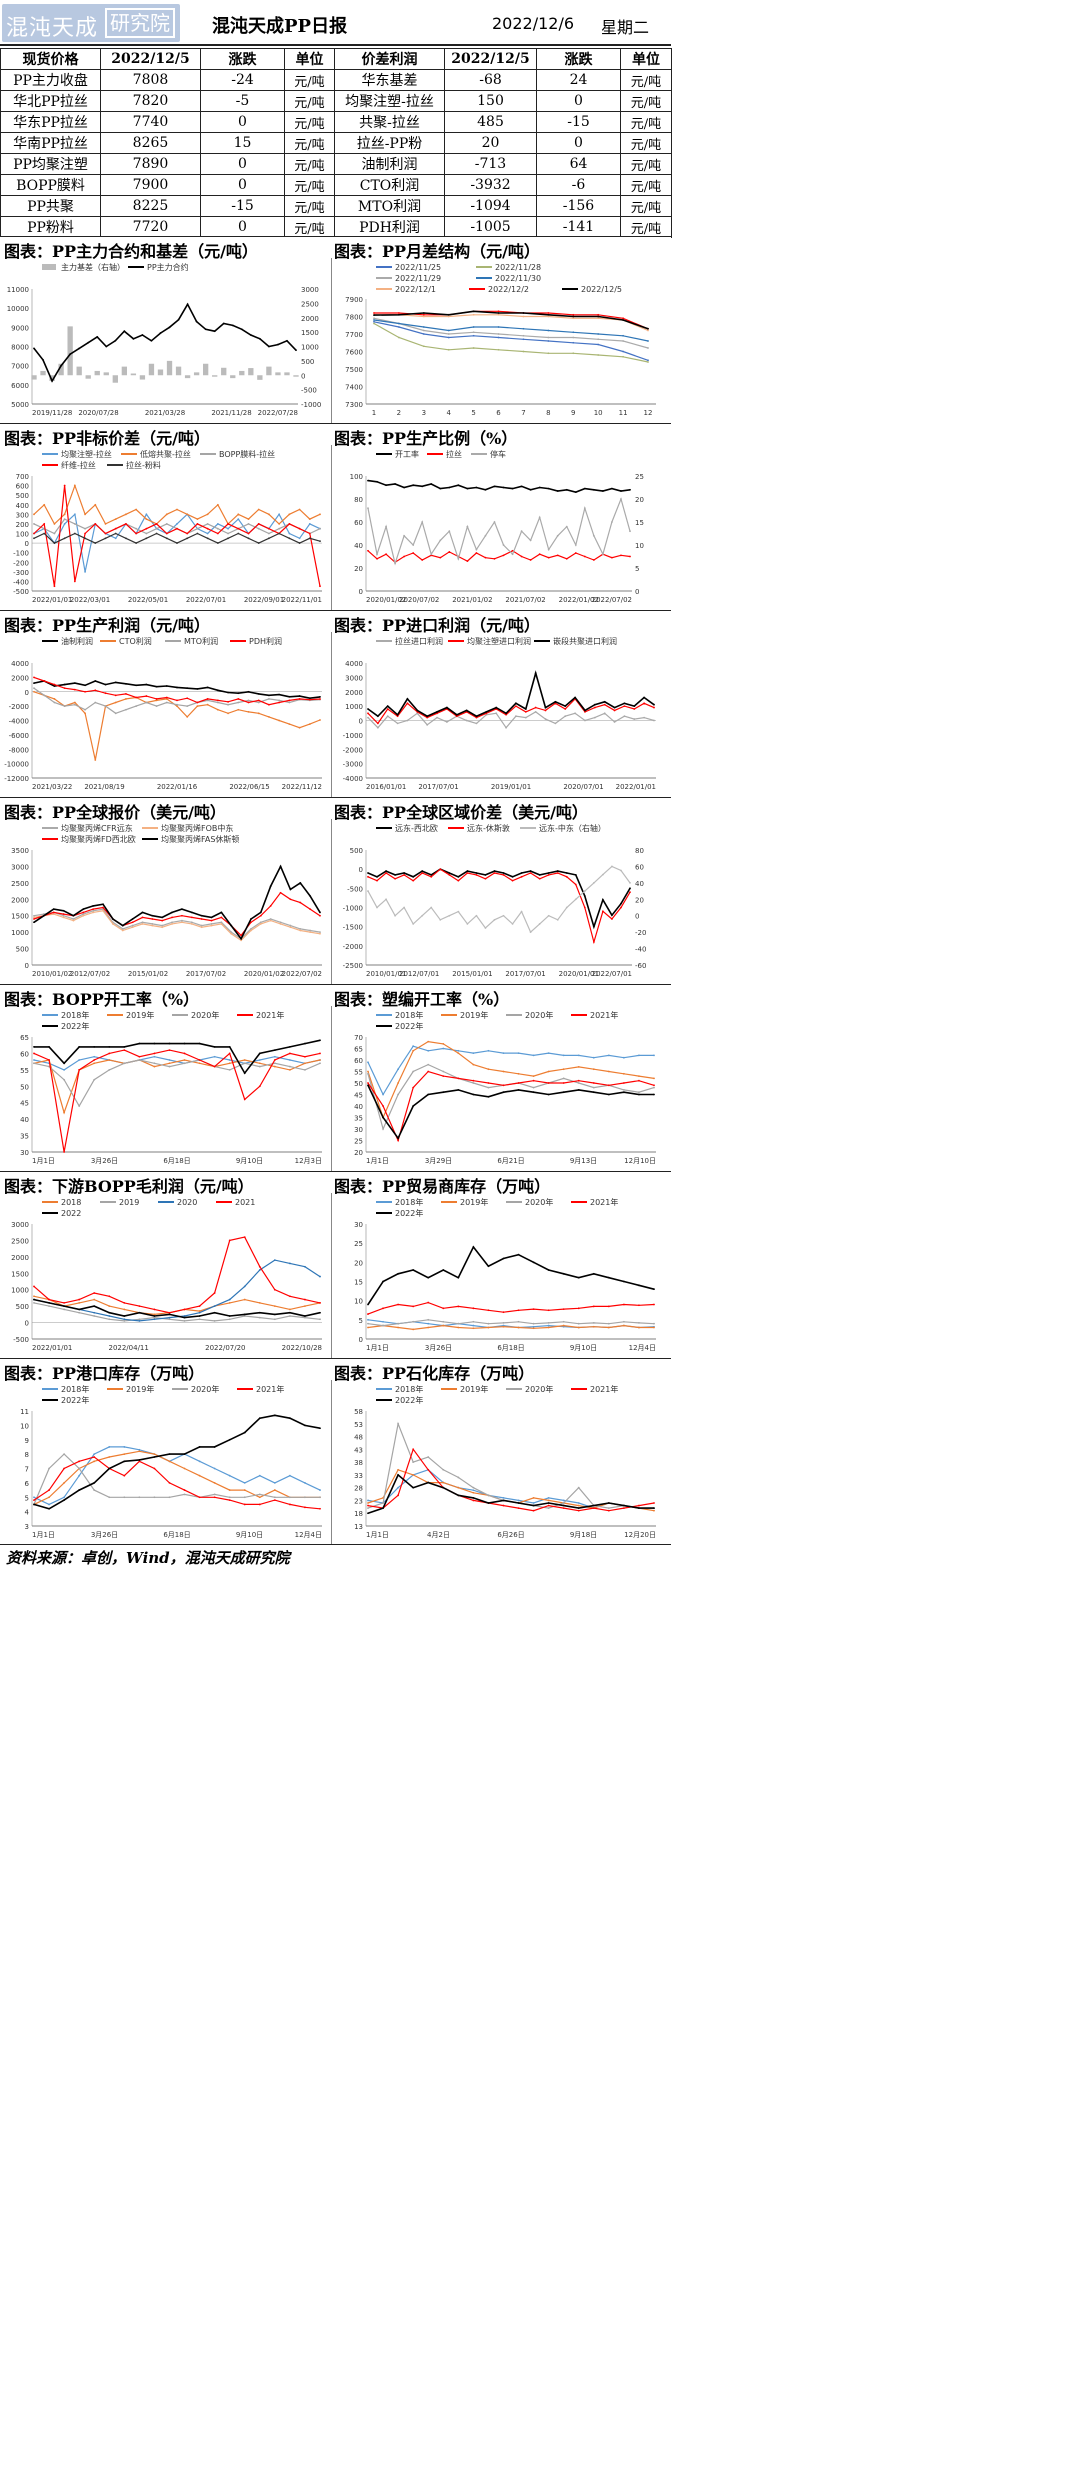  Describe the element at coordinates (43, 1535) in the screenshot. I see `x-tick-label: 1月1日` at that location.